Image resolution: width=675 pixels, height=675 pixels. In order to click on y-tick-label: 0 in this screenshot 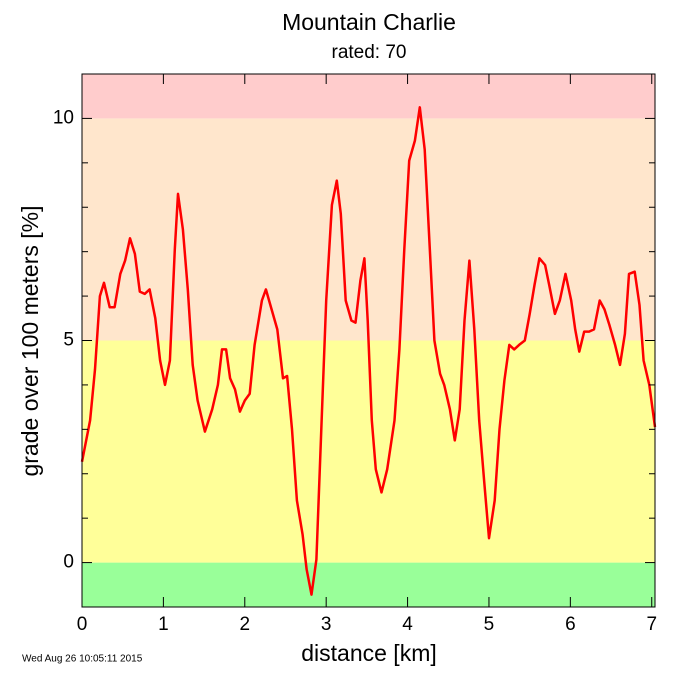, I will do `click(68, 562)`.